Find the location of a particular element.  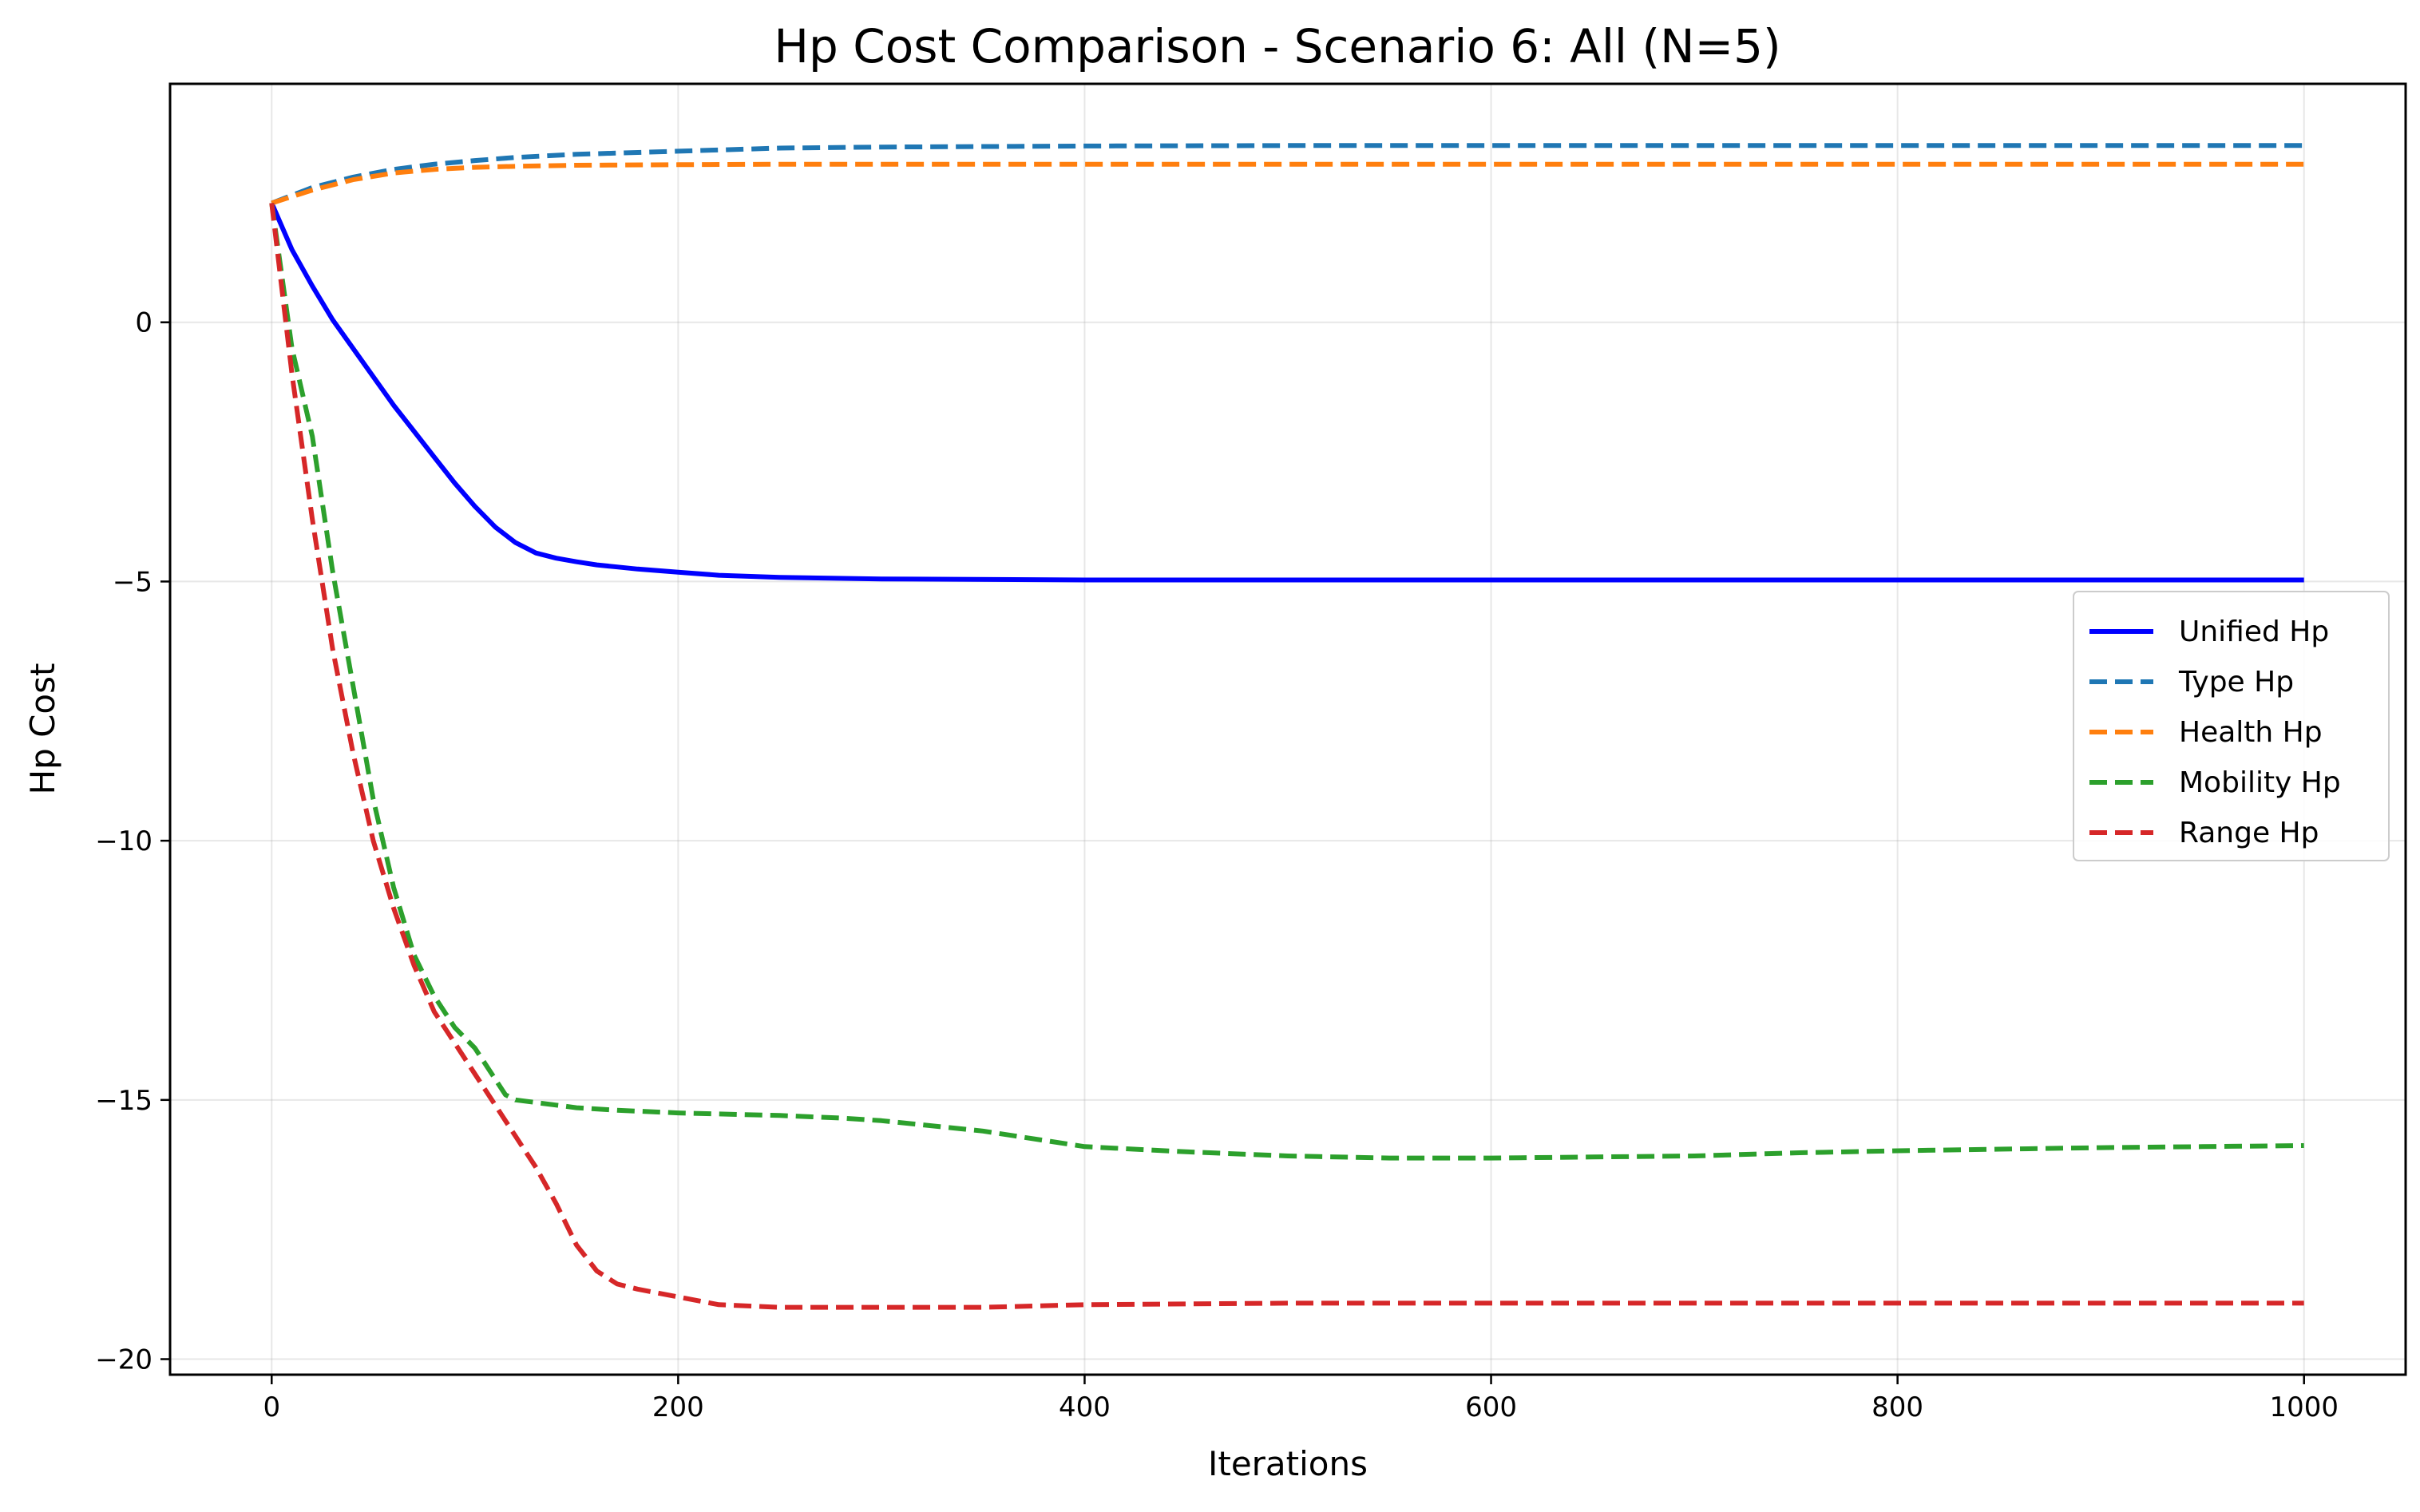

y-tick-label: 0 is located at coordinates (143, 323).